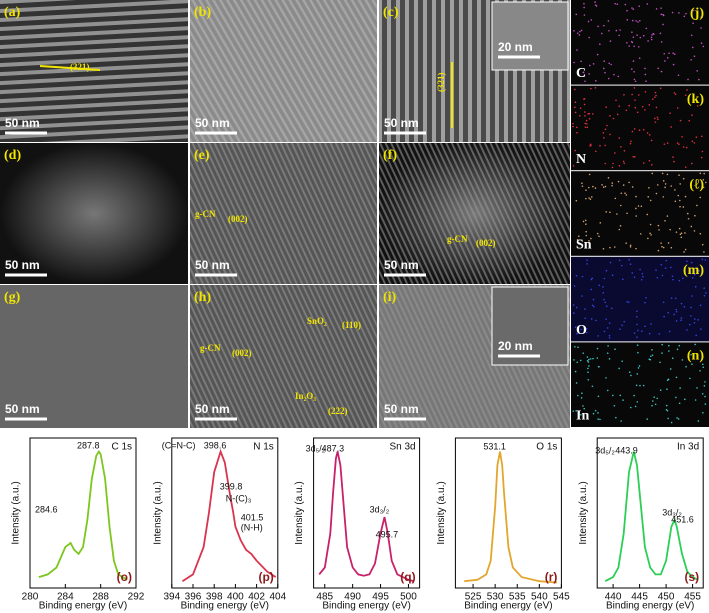 Image resolution: width=709 pixels, height=613 pixels. Describe the element at coordinates (517, 597) in the screenshot. I see `x-tick-label: 535` at that location.